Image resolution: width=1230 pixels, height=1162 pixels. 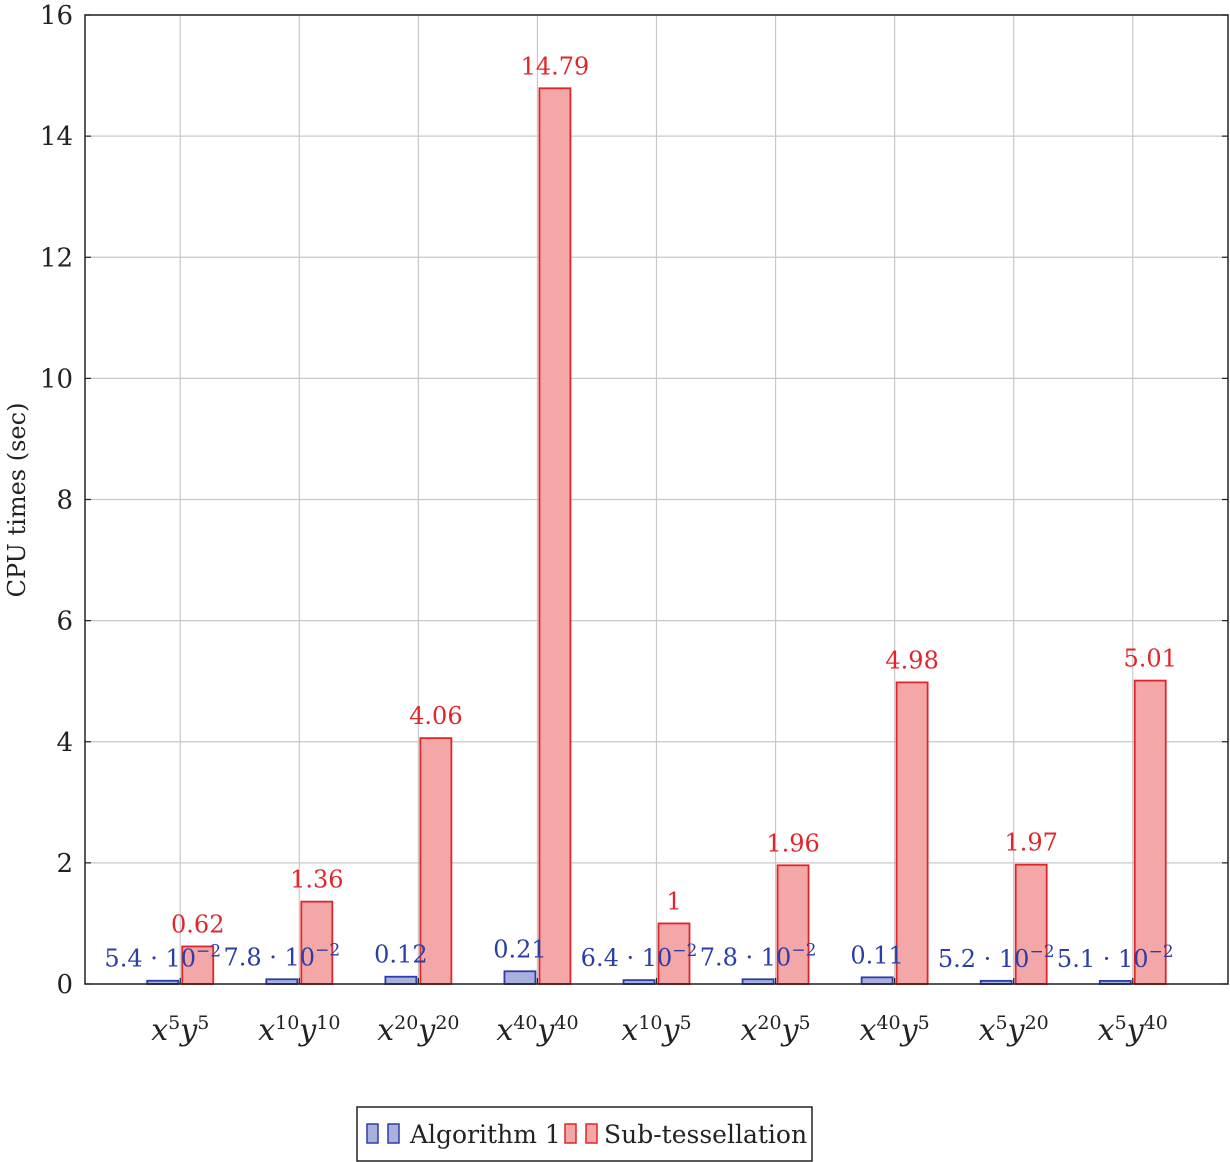 What do you see at coordinates (895, 1030) in the screenshot?
I see `x-category-label: x40y5` at bounding box center [895, 1030].